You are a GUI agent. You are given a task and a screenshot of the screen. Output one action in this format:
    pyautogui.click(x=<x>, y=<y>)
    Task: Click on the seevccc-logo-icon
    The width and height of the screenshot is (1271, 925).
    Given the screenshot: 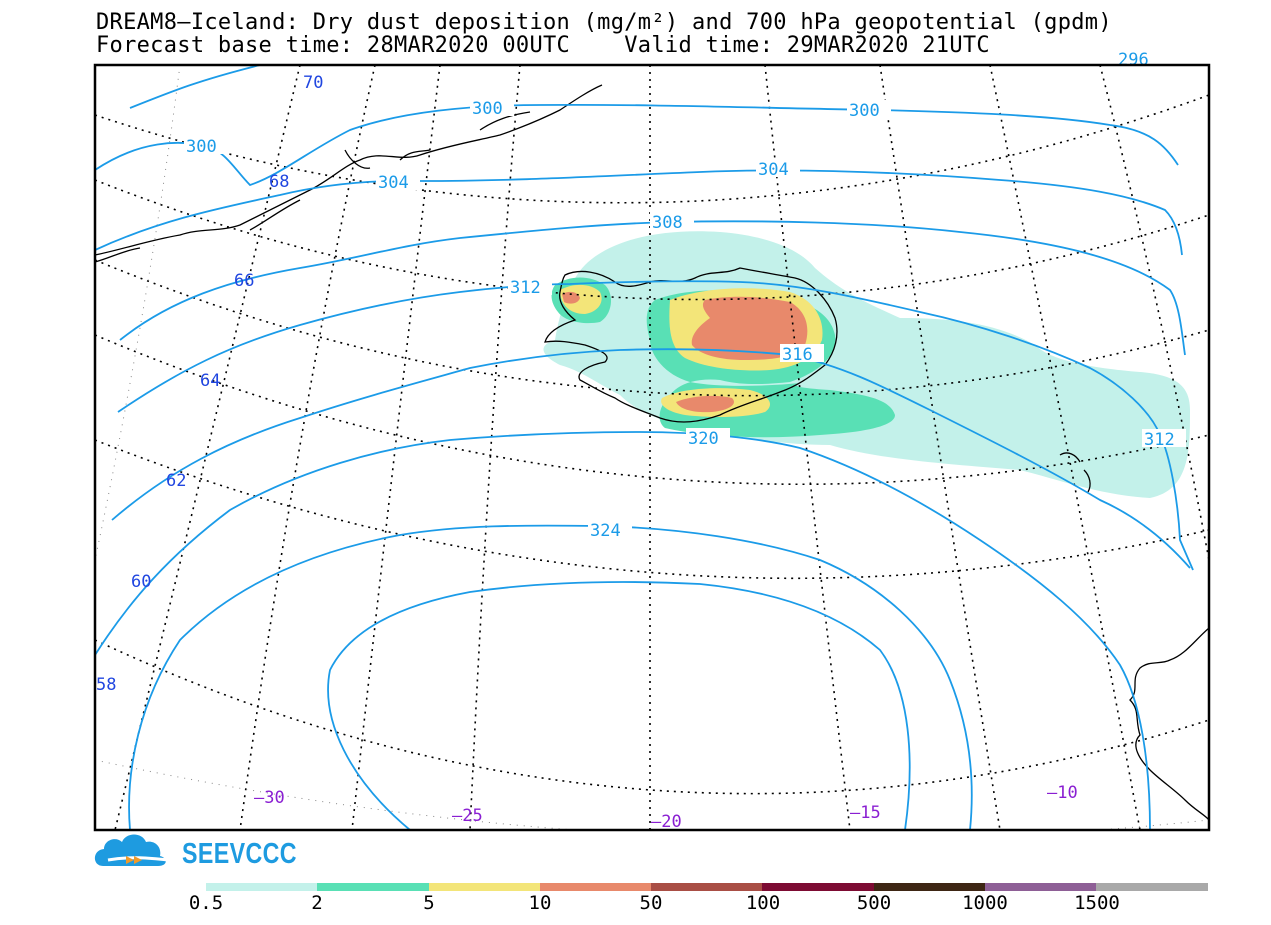 What is the action you would take?
    pyautogui.click(x=131, y=850)
    